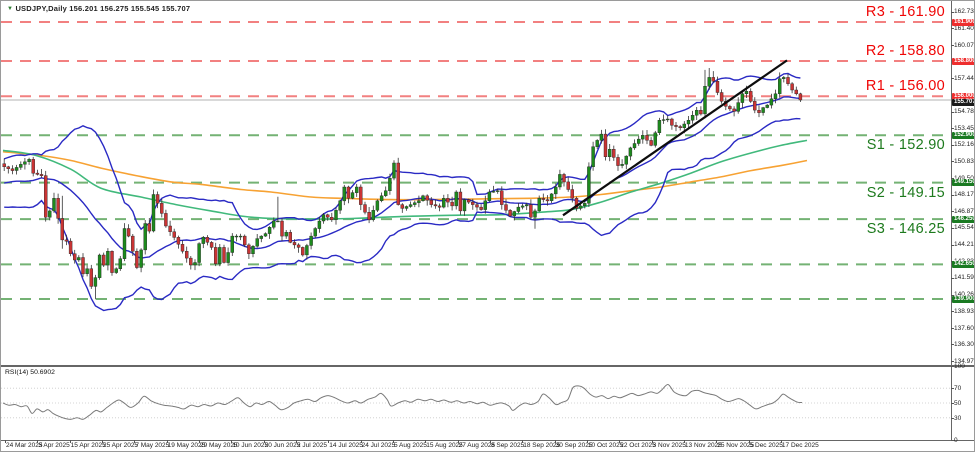 The height and width of the screenshot is (452, 975). I want to click on price-tick-label: 153.455, so click(964, 128).